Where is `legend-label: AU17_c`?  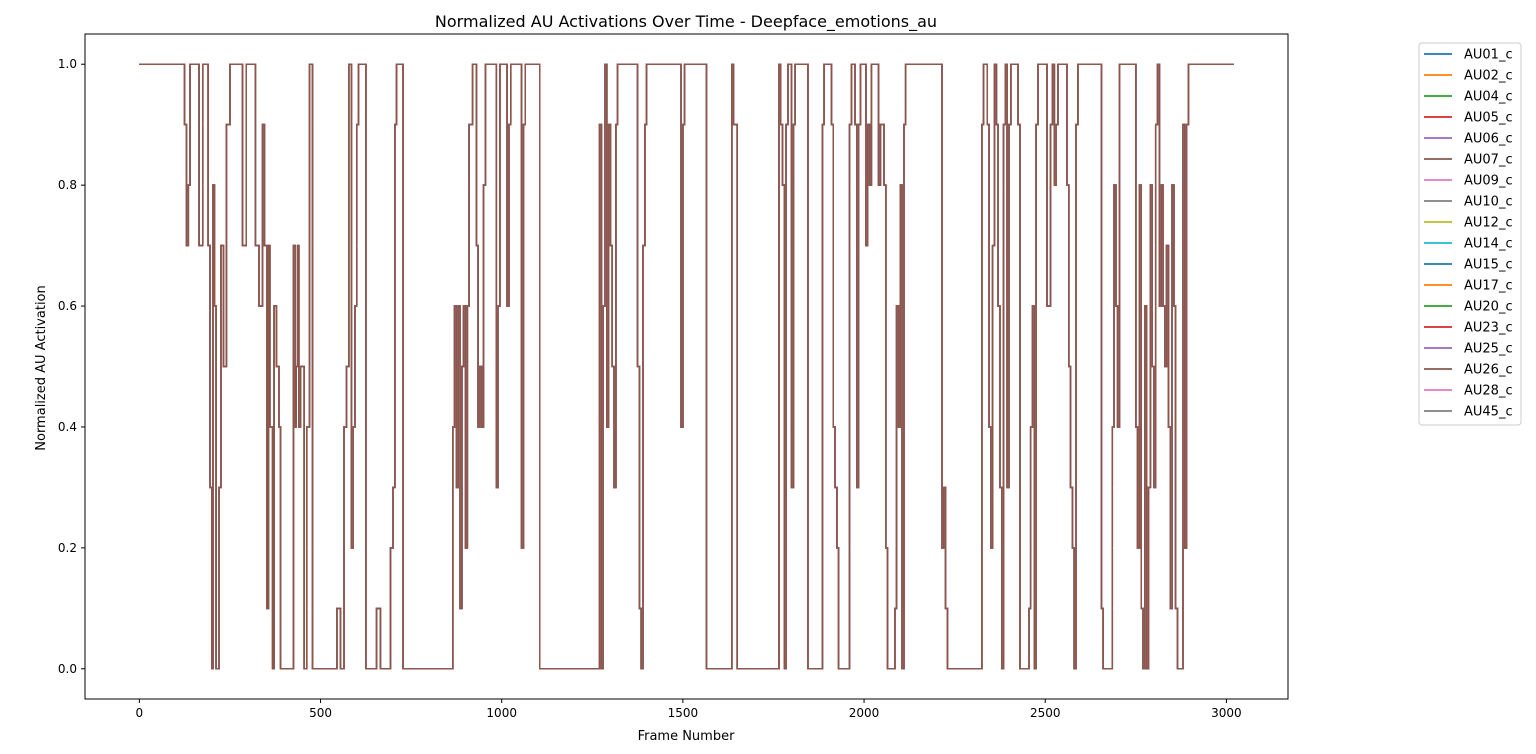 legend-label: AU17_c is located at coordinates (1488, 286).